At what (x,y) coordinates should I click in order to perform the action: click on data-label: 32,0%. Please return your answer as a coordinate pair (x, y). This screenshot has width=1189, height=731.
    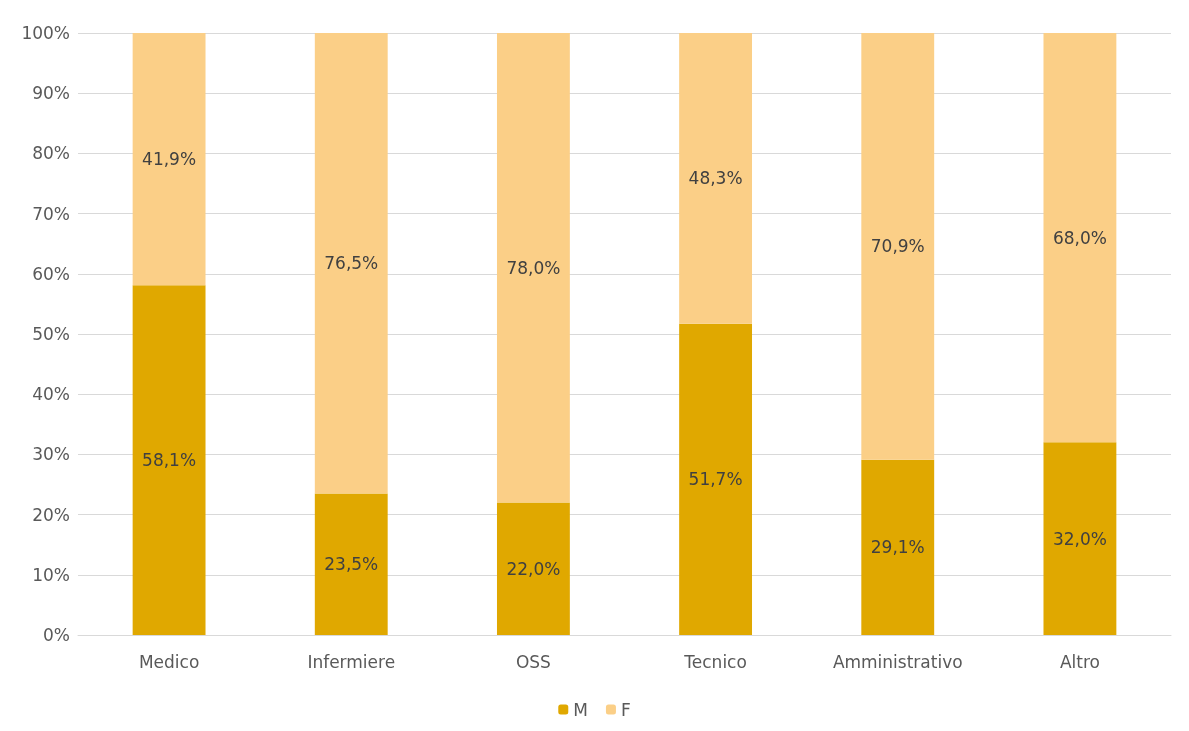
    Looking at the image, I should click on (1079, 538).